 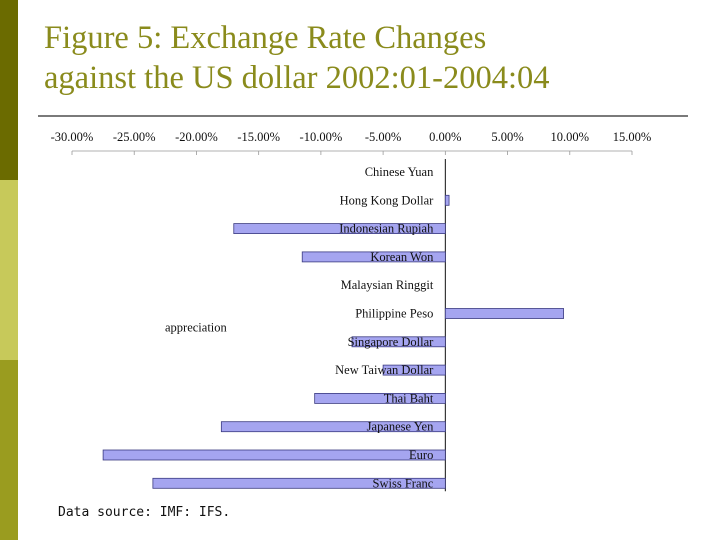 I want to click on x-tick-label: -20.00%, so click(x=196, y=137).